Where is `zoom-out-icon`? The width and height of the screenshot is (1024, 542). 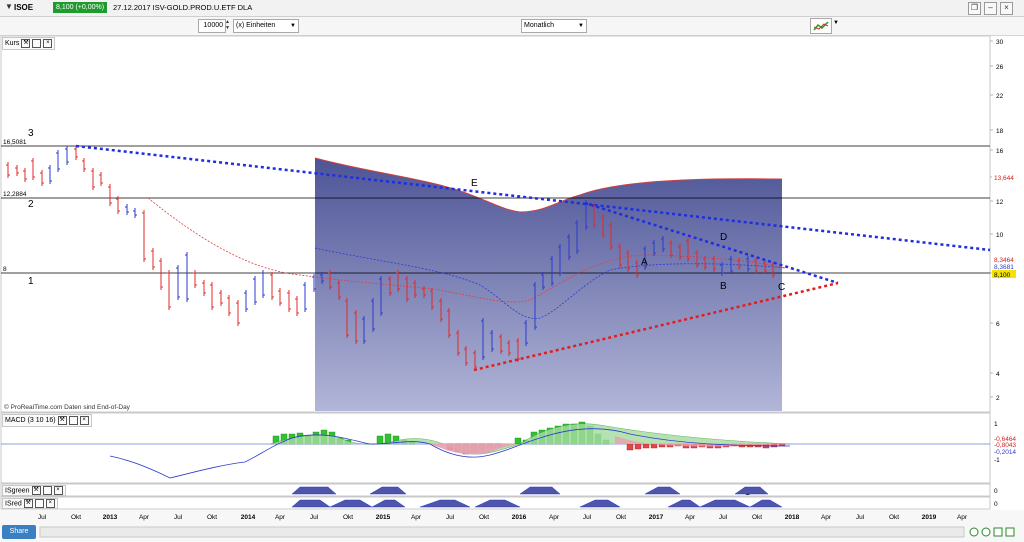 zoom-out-icon is located at coordinates (986, 532).